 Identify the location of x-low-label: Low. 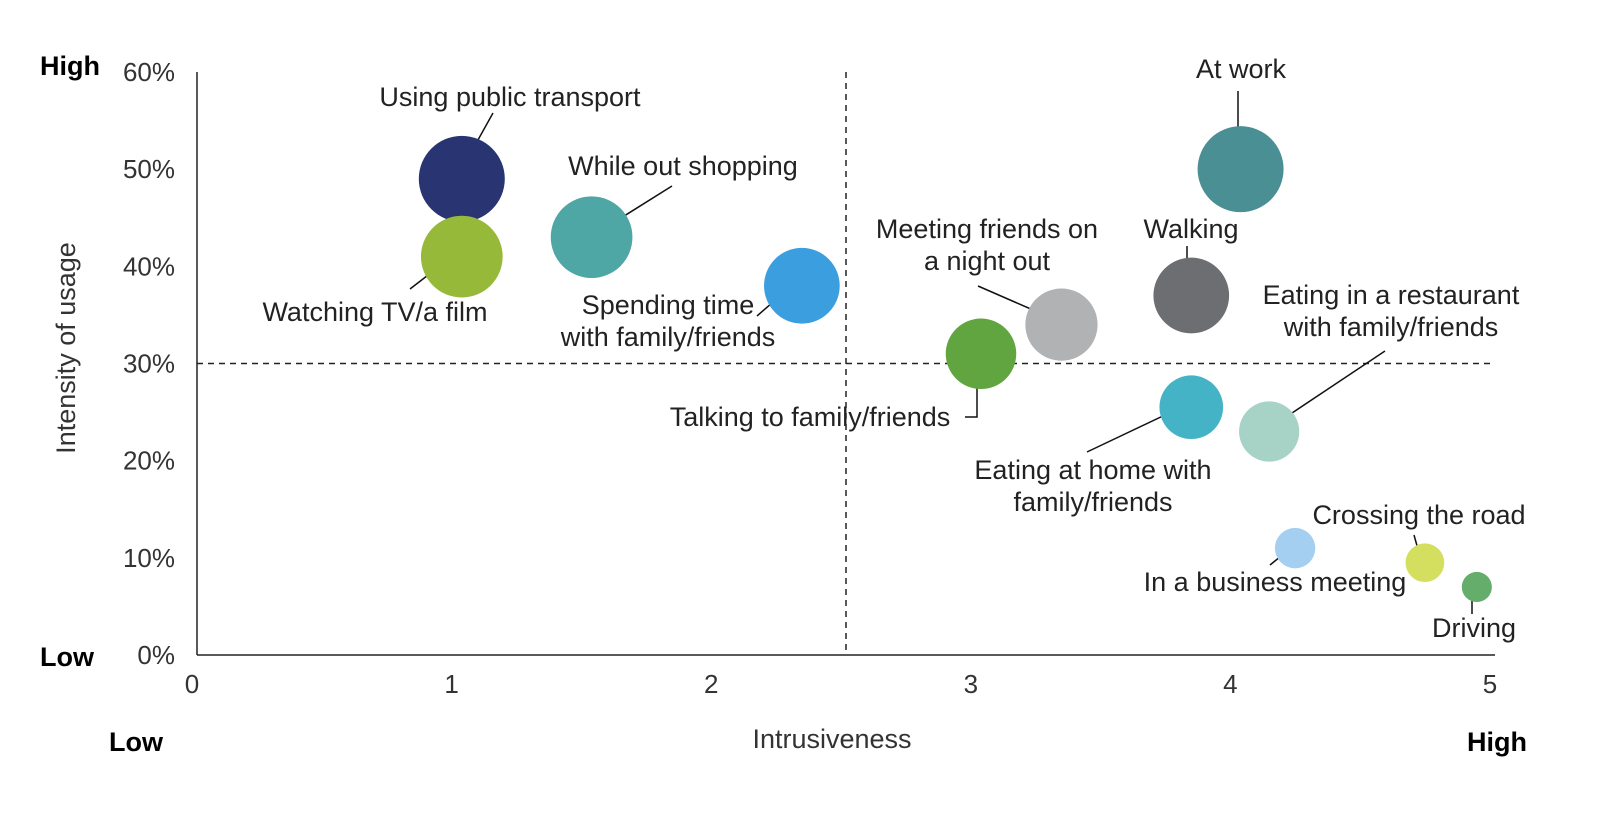
(136, 742).